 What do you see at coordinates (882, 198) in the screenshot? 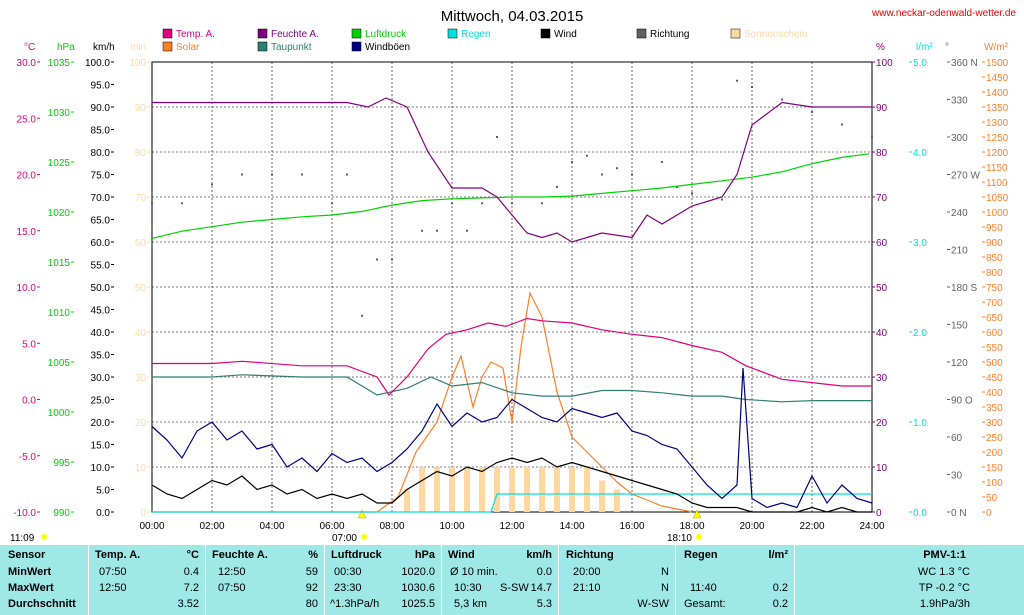
I see `y-tick-label: 70` at bounding box center [882, 198].